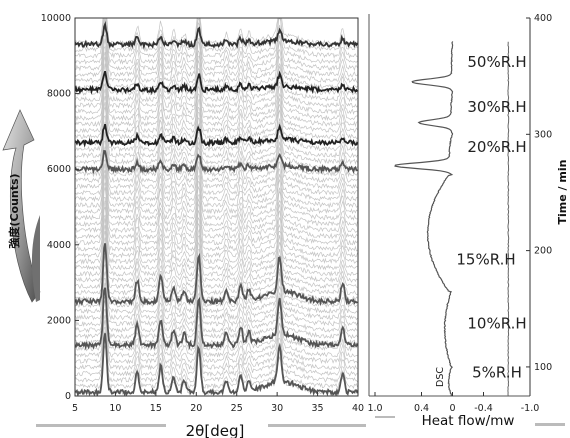 This screenshot has height=438, width=570. Describe the element at coordinates (75, 408) in the screenshot. I see `xrd-x-tick-label: 5` at that location.